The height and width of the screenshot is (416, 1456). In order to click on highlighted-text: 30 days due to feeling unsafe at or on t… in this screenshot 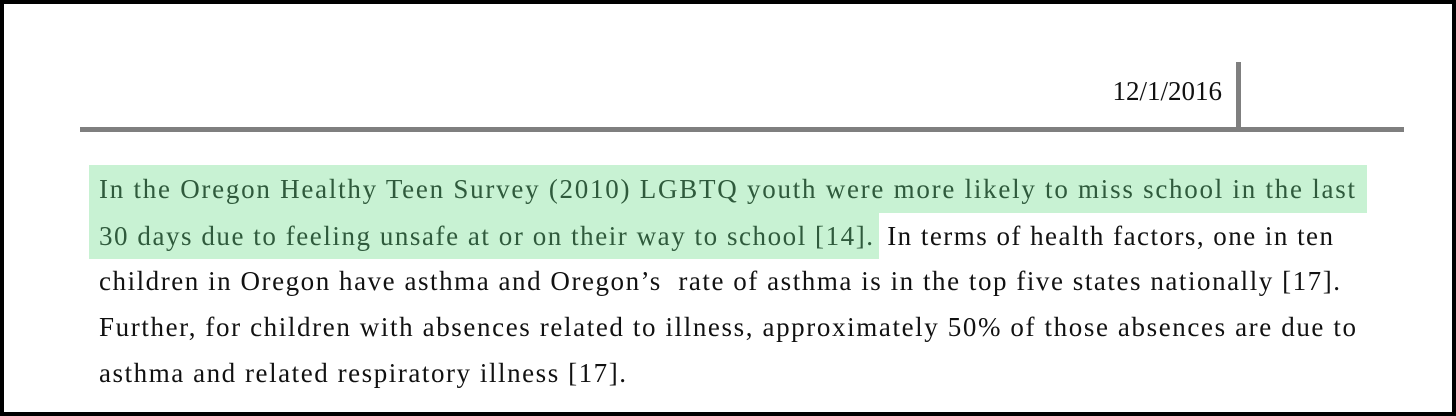, I will do `click(486, 236)`.